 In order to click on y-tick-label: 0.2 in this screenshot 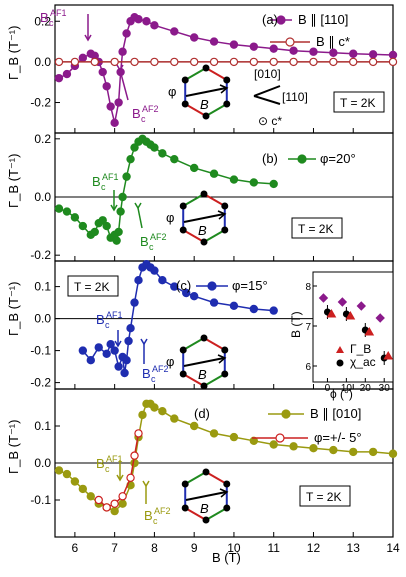, I will do `click(42, 21)`.